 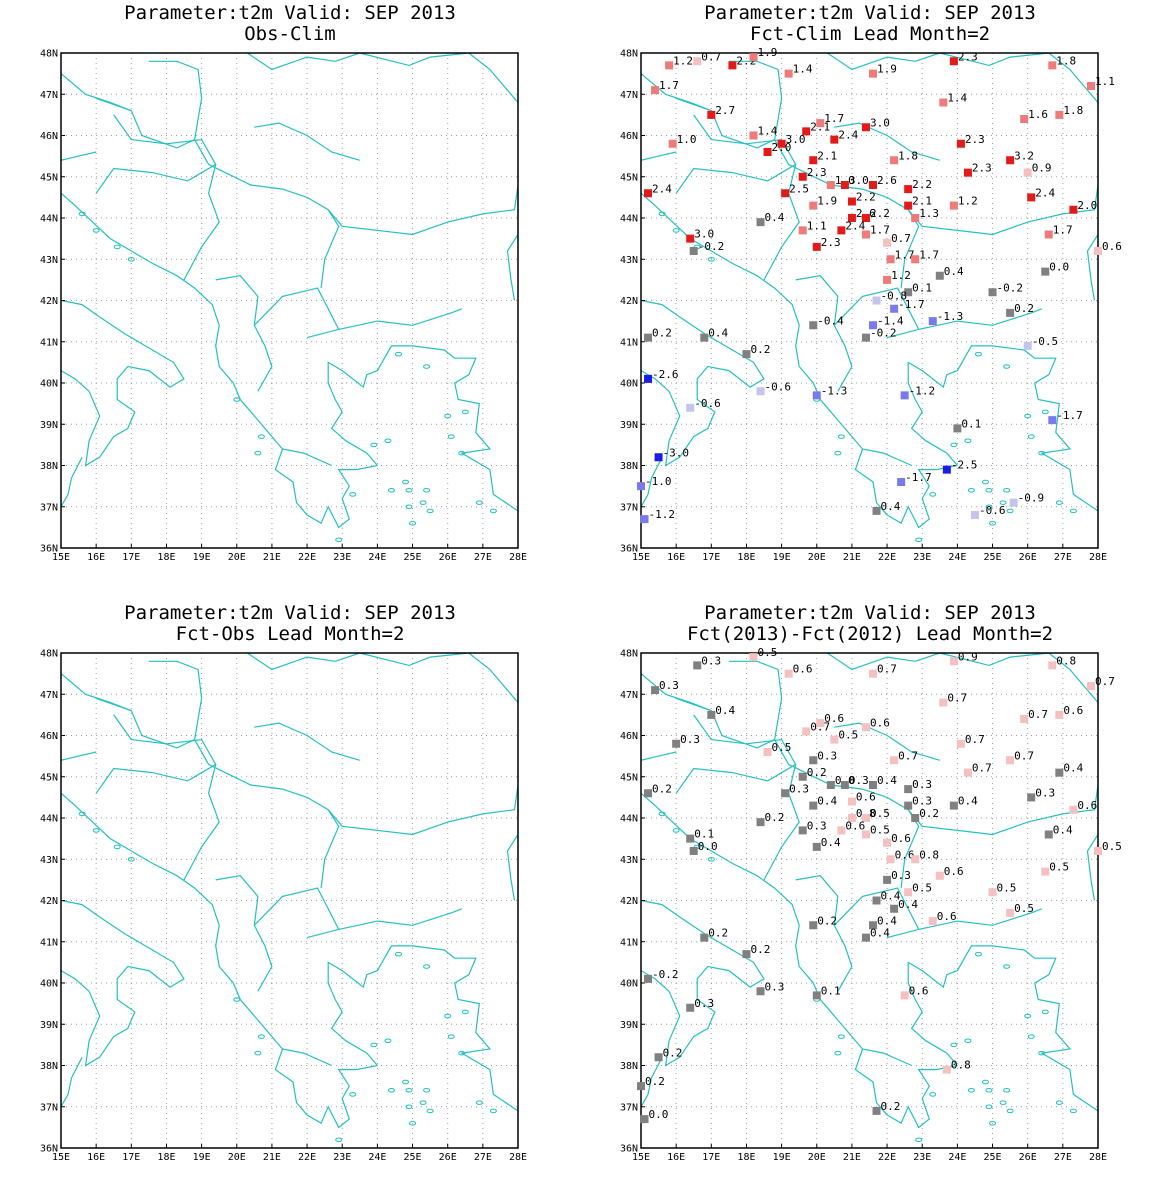 I want to click on tick-label-lon: 16E, so click(x=96, y=1157).